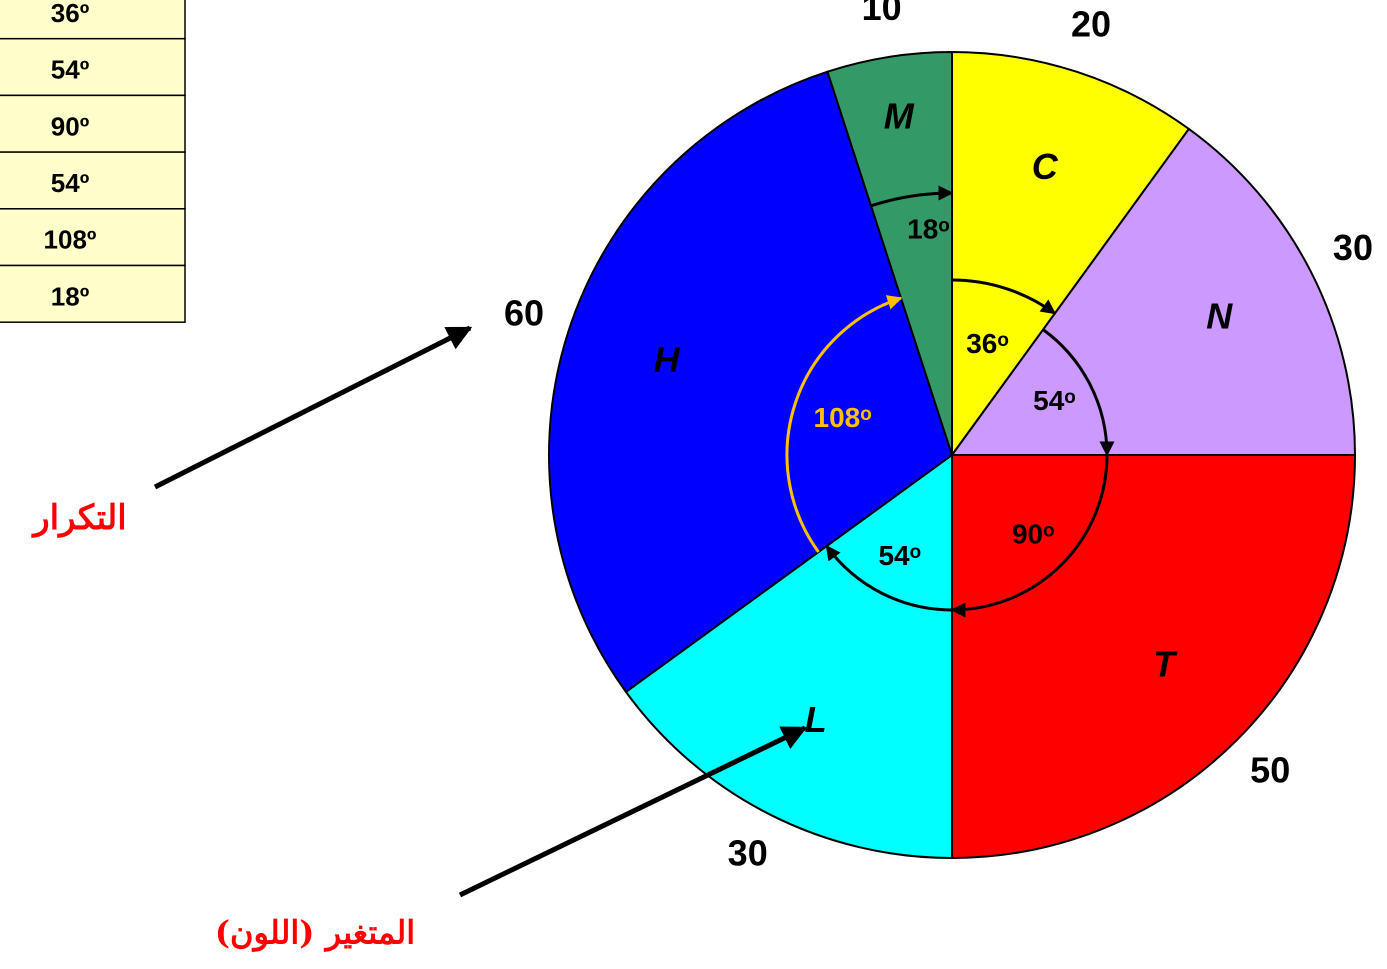 This screenshot has height=969, width=1387. What do you see at coordinates (78, 518) in the screenshot?
I see `annotation: التكرار` at bounding box center [78, 518].